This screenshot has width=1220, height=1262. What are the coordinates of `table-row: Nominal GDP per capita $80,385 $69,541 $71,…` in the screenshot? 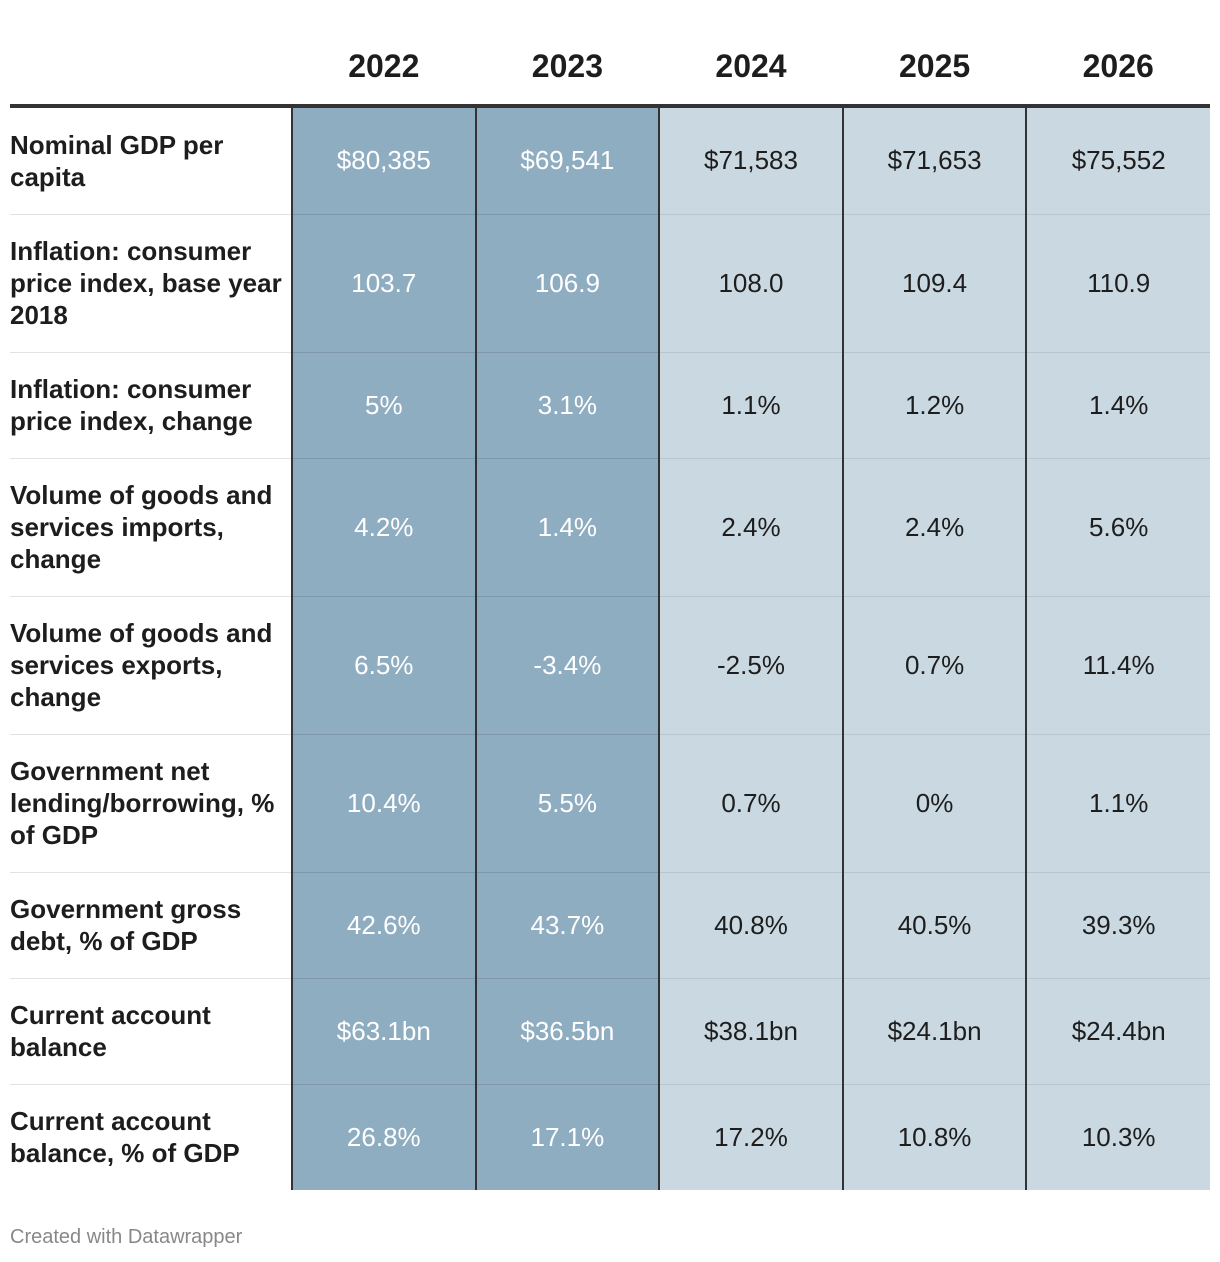 It's located at (610, 160).